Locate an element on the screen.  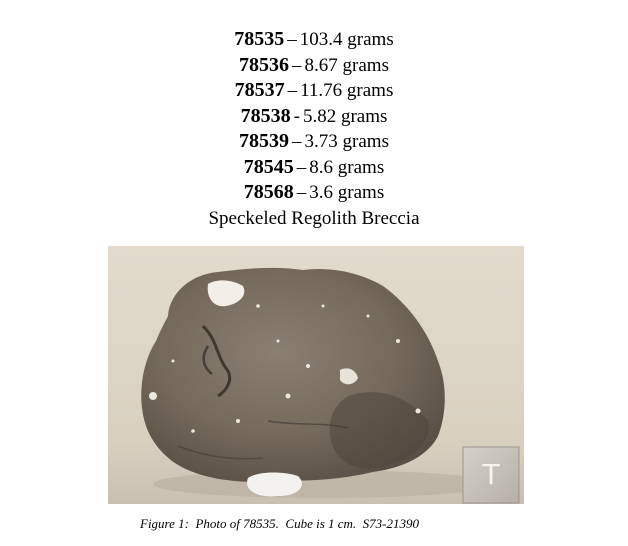
rock-type-title: Speckeled Regolith Breccia is located at coordinates (314, 218).